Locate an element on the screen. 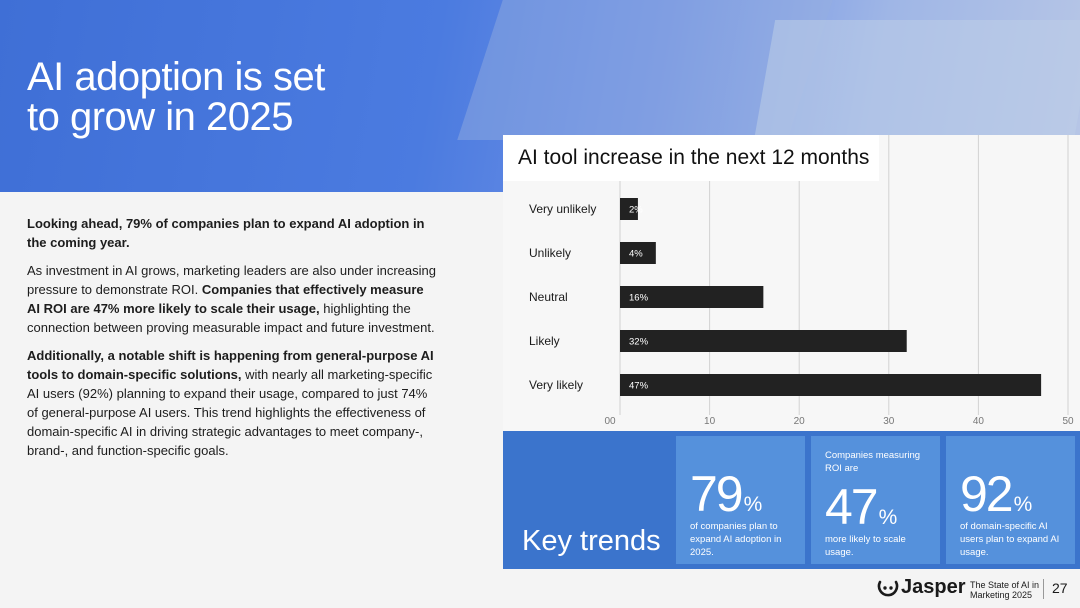 Image resolution: width=1080 pixels, height=608 pixels. publication-title: The State of AI in Marketing 2025 is located at coordinates (1005, 590).